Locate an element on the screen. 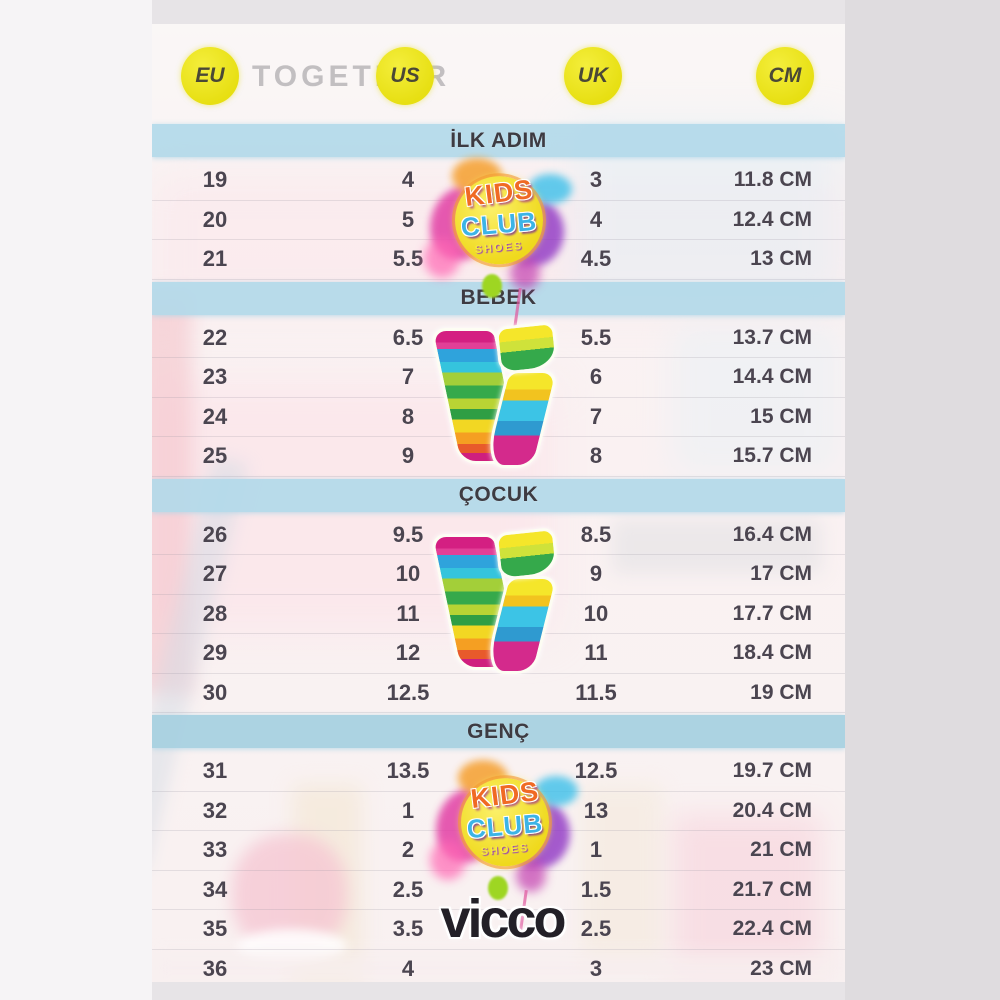  table-row: 36 4 3 23 CM is located at coordinates (498, 966).